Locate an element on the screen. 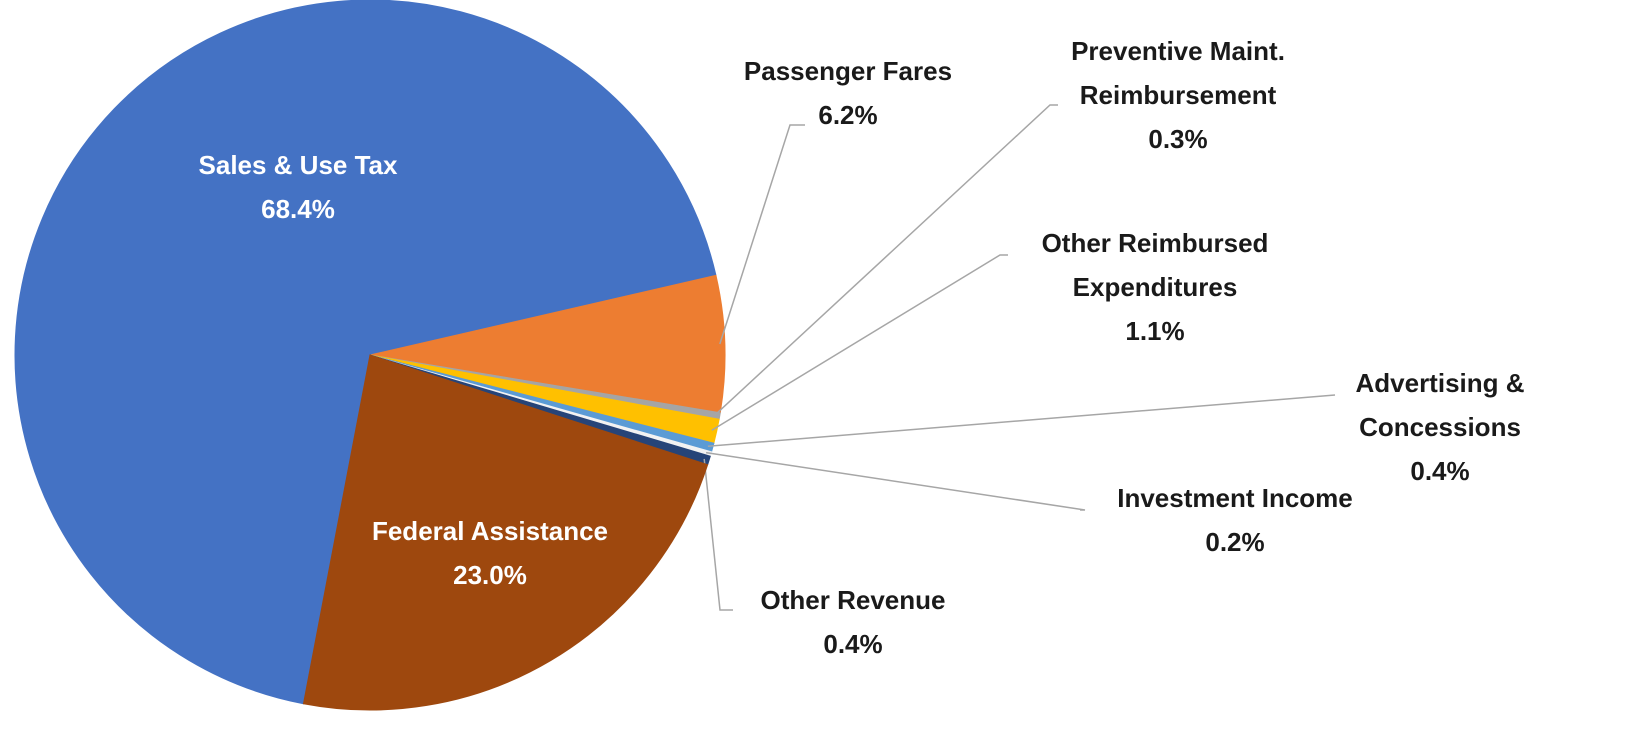 The height and width of the screenshot is (733, 1634). category-label: Passenger Fares is located at coordinates (848, 71).